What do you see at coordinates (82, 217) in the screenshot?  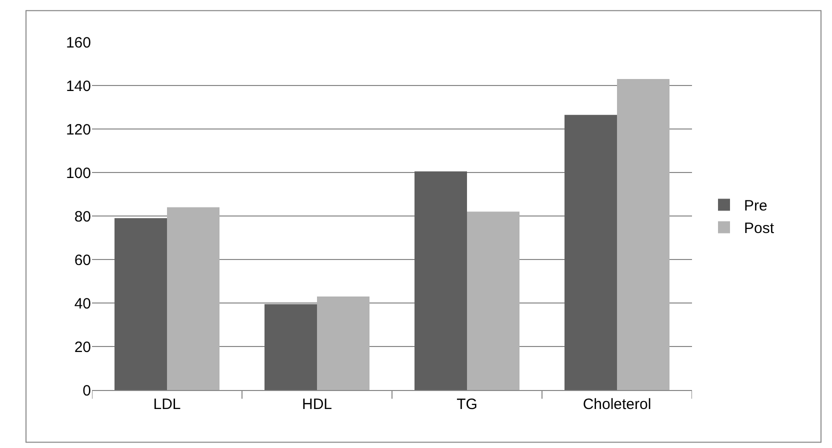 I see `y-tick-label: 80` at bounding box center [82, 217].